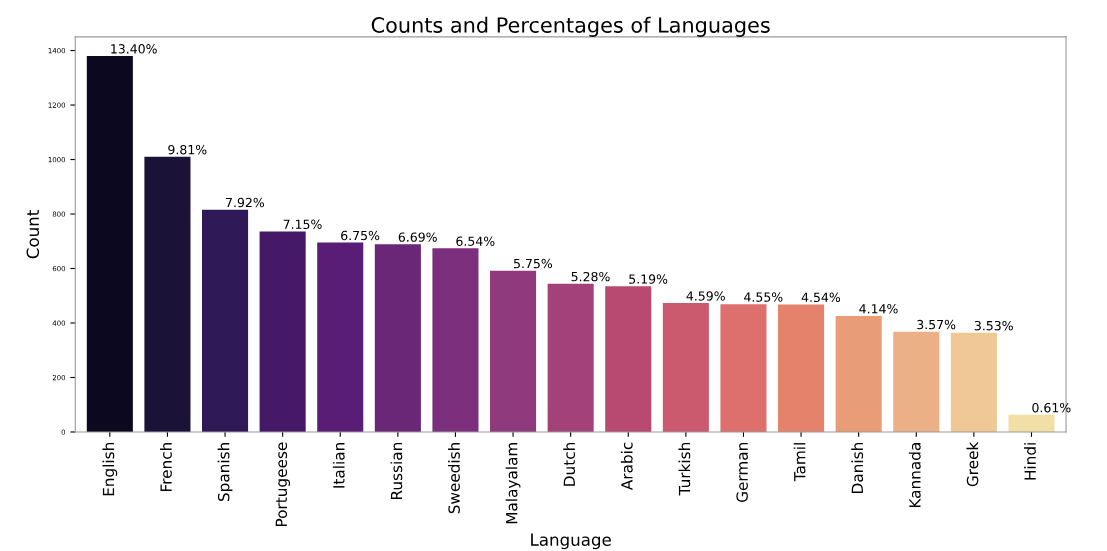 This screenshot has height=551, width=1107. Describe the element at coordinates (283, 484) in the screenshot. I see `x-tick-label: Portugeese` at that location.